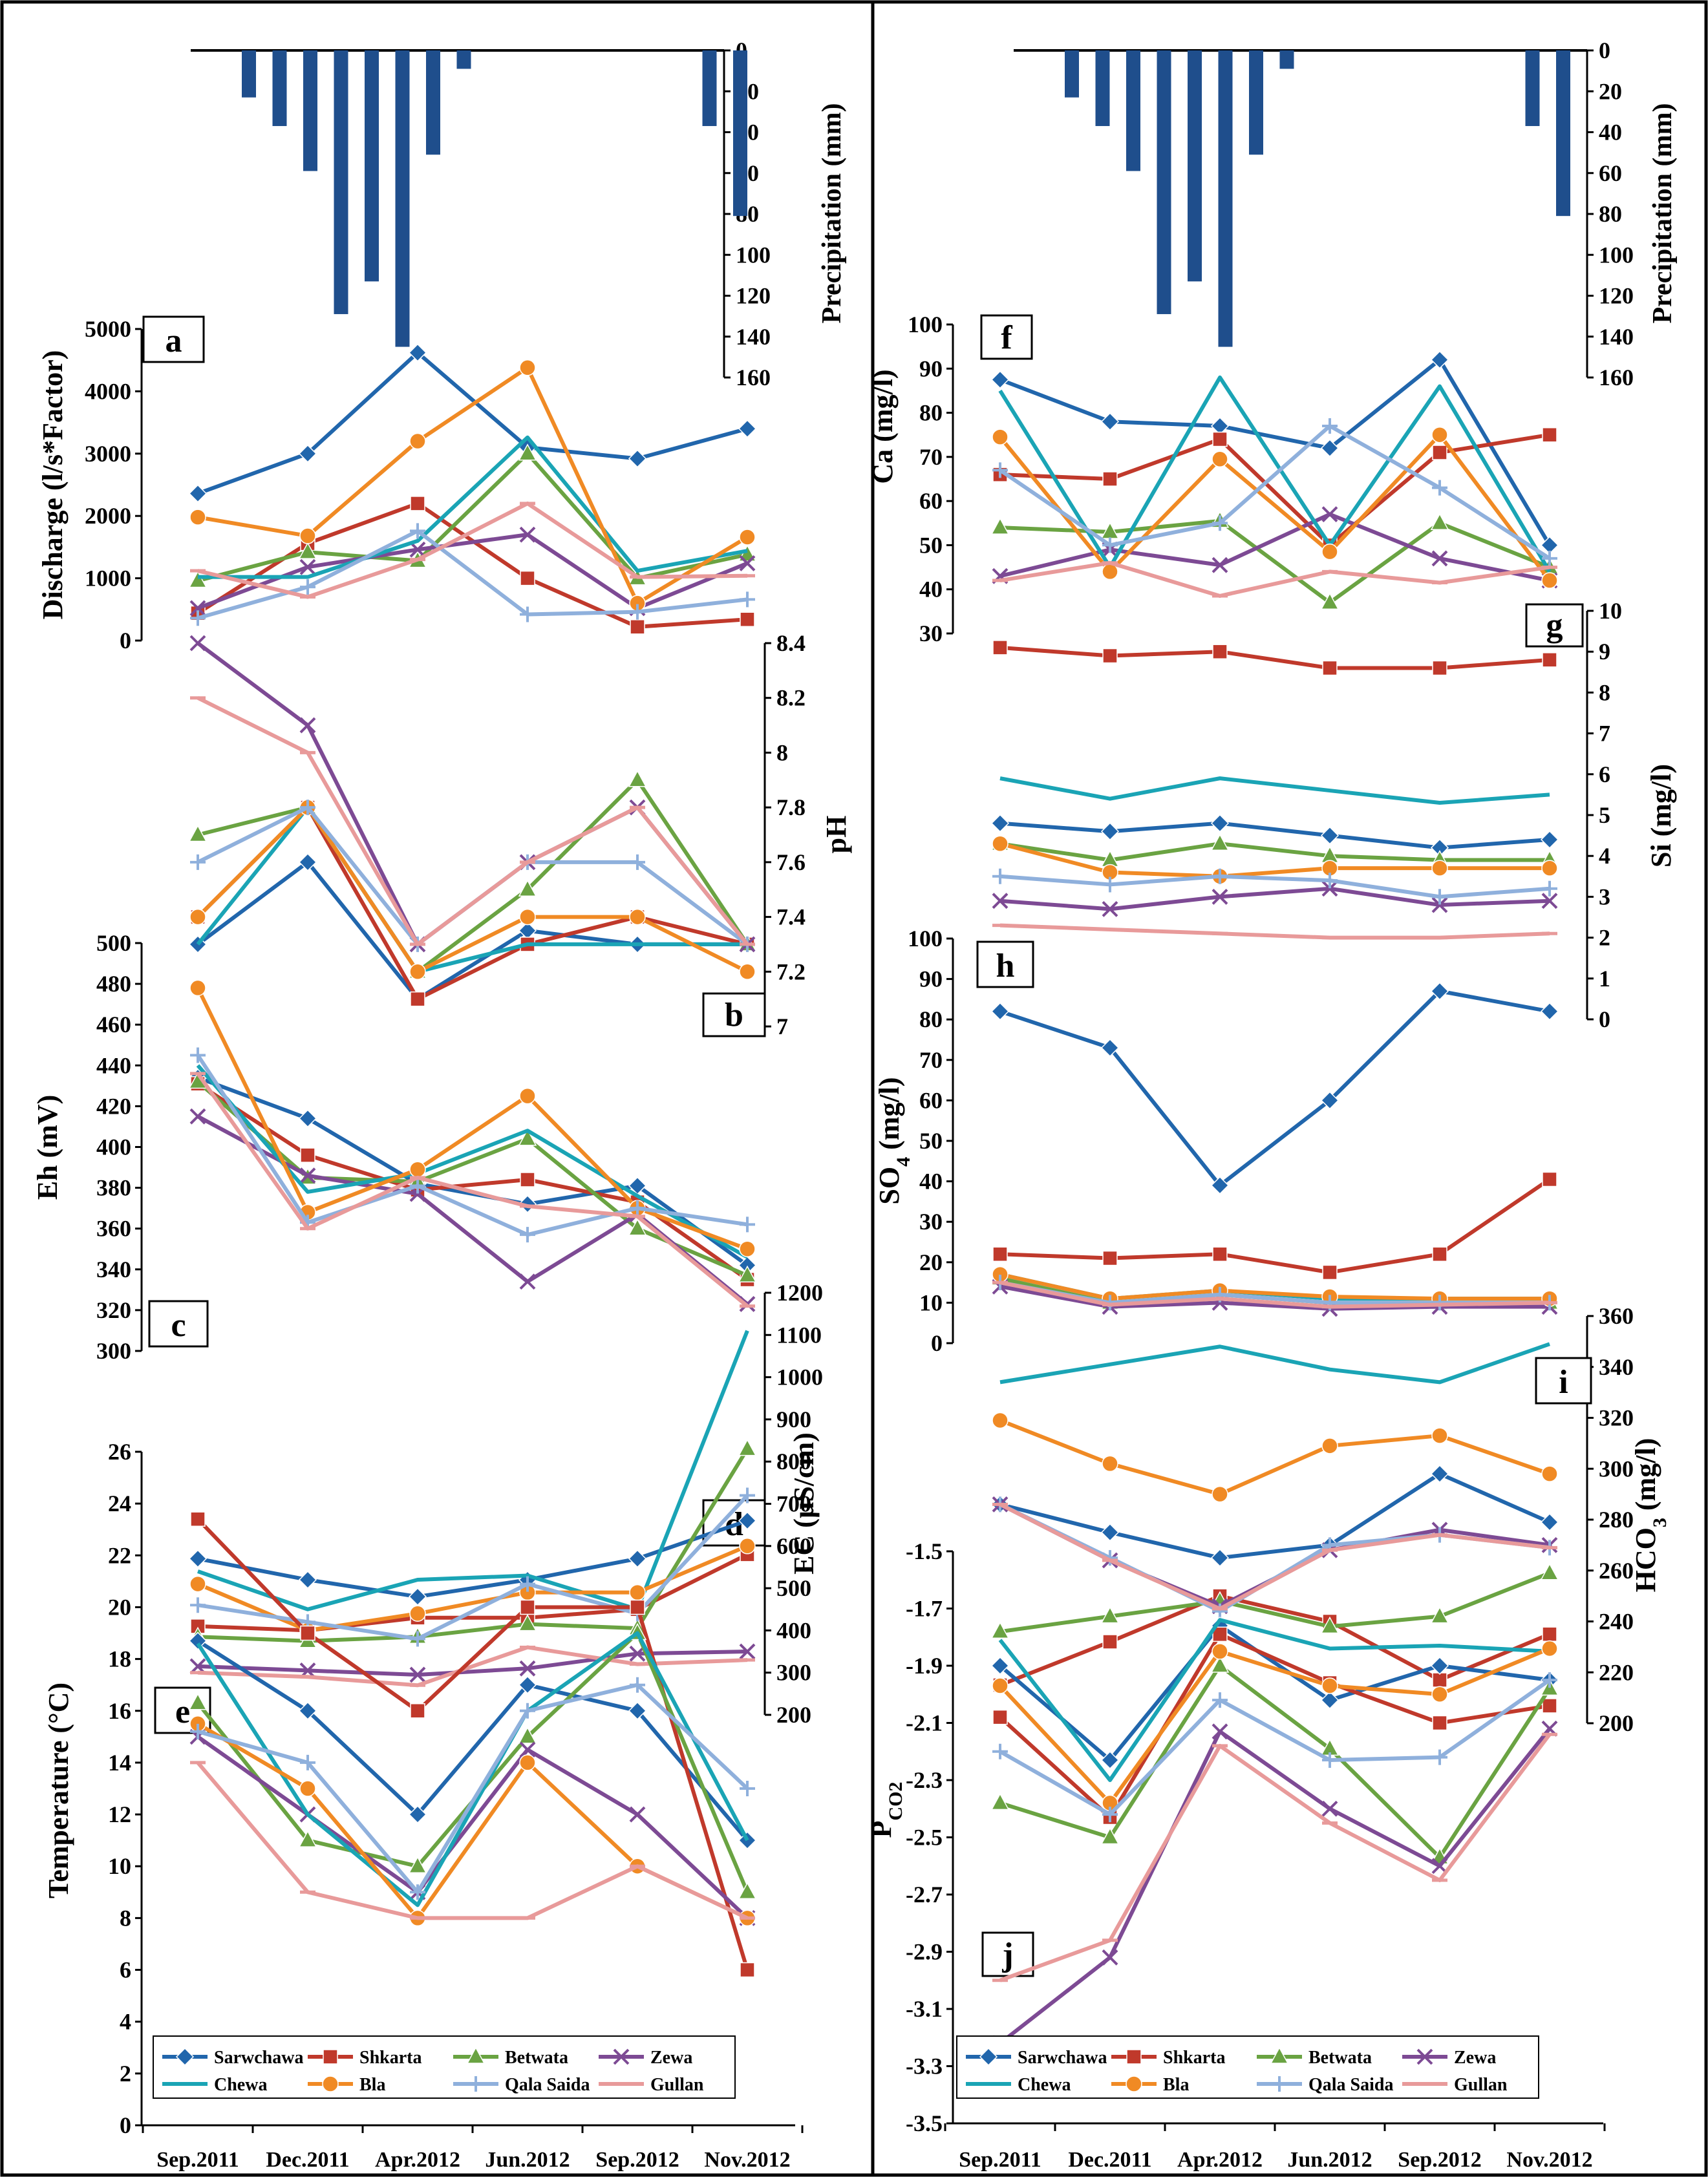 This screenshot has width=1708, height=2177. I want to click on series-zewa, so click(472, 1827).